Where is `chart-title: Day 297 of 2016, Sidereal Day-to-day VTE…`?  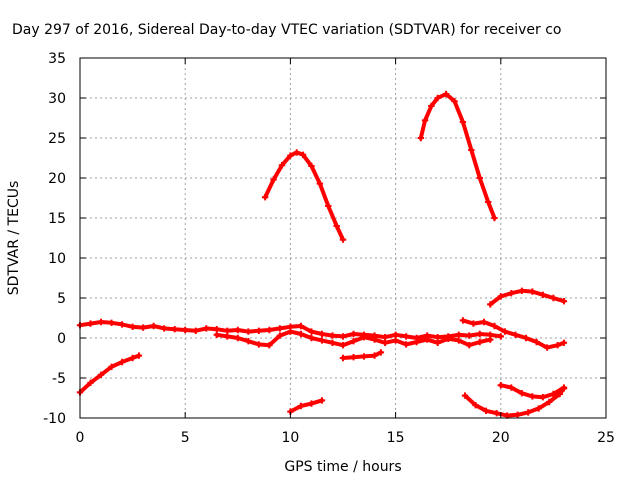 chart-title: Day 297 of 2016, Sidereal Day-to-day VTE… is located at coordinates (286, 30).